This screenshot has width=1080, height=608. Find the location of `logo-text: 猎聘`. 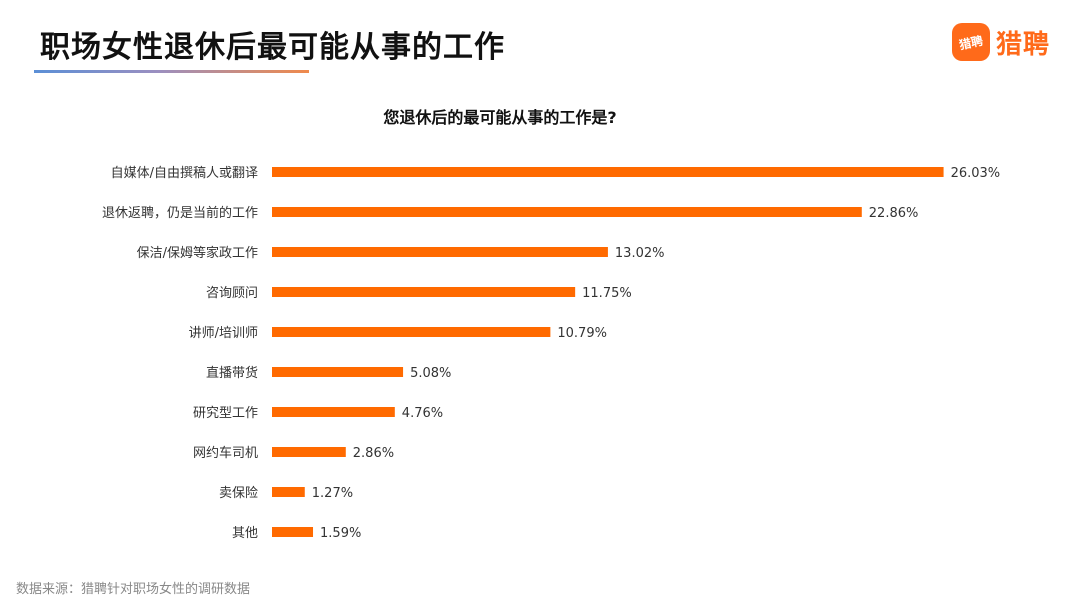

logo-text: 猎聘 is located at coordinates (1023, 44).